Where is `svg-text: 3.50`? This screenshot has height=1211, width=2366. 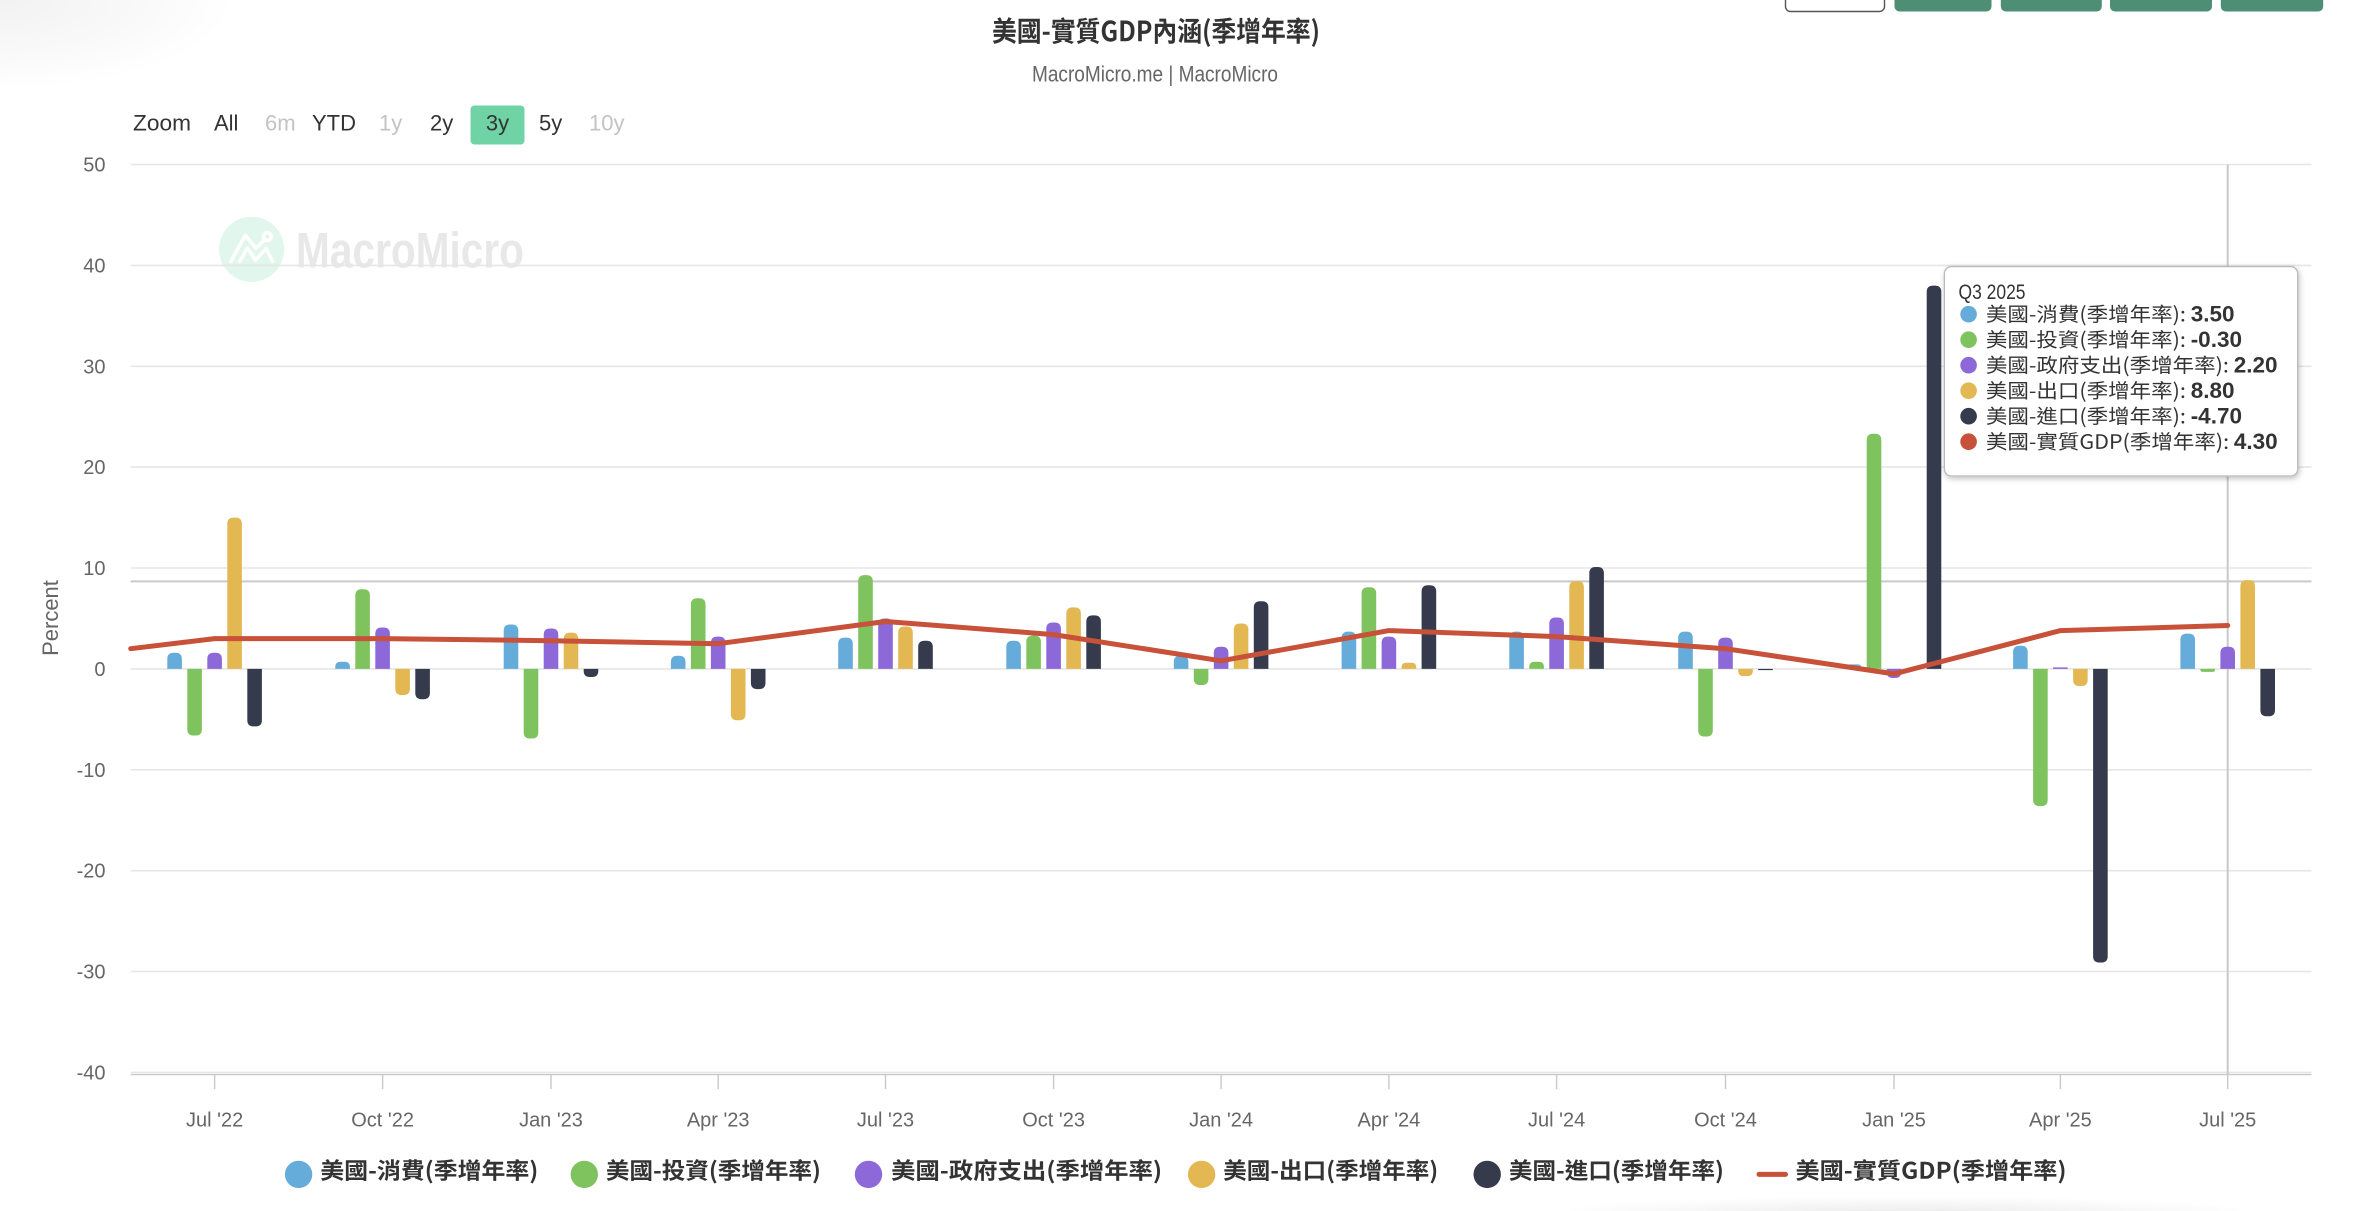
svg-text: 3.50 is located at coordinates (2213, 313).